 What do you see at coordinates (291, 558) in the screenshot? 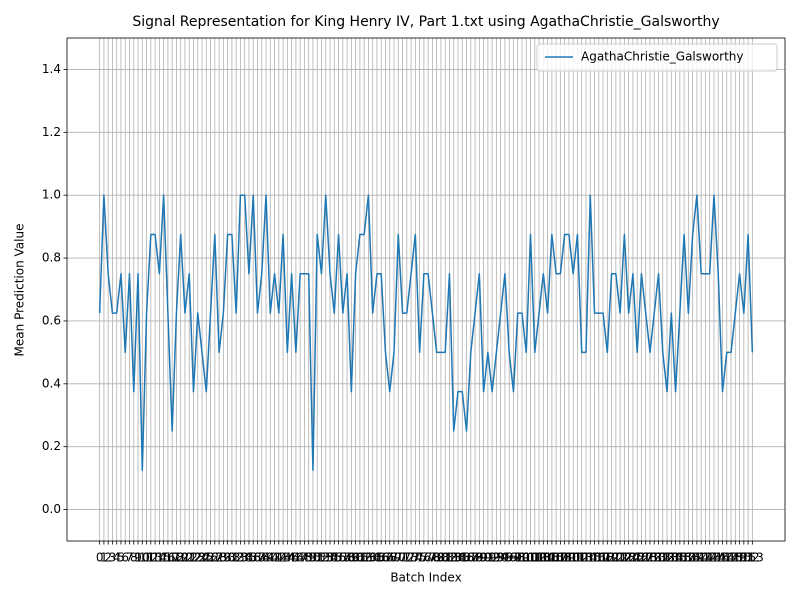
I see `x-tick-label: 45` at bounding box center [291, 558].